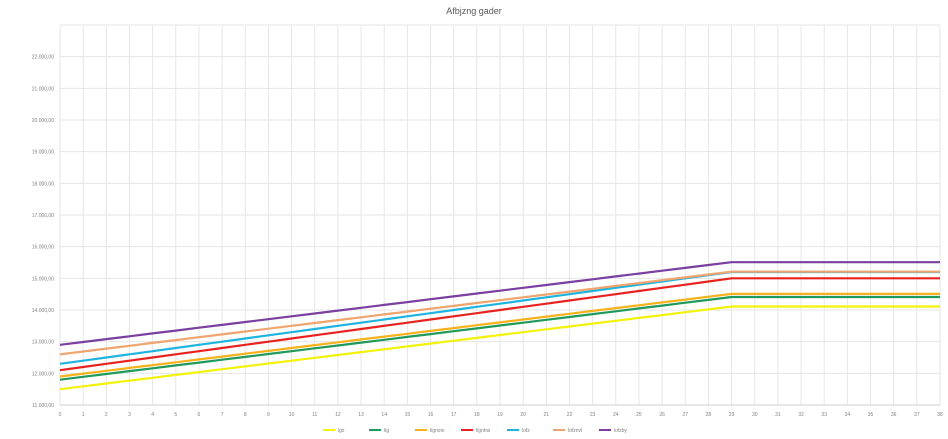 This screenshot has width=948, height=439. What do you see at coordinates (526, 431) in the screenshot?
I see `legend-label-lofz: lofz` at bounding box center [526, 431].